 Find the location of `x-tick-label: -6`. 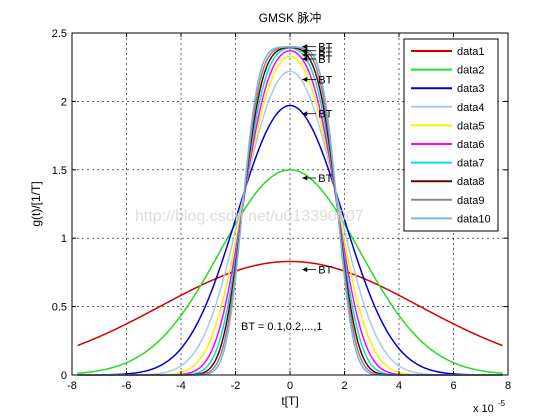

x-tick-label: -6 is located at coordinates (127, 386).